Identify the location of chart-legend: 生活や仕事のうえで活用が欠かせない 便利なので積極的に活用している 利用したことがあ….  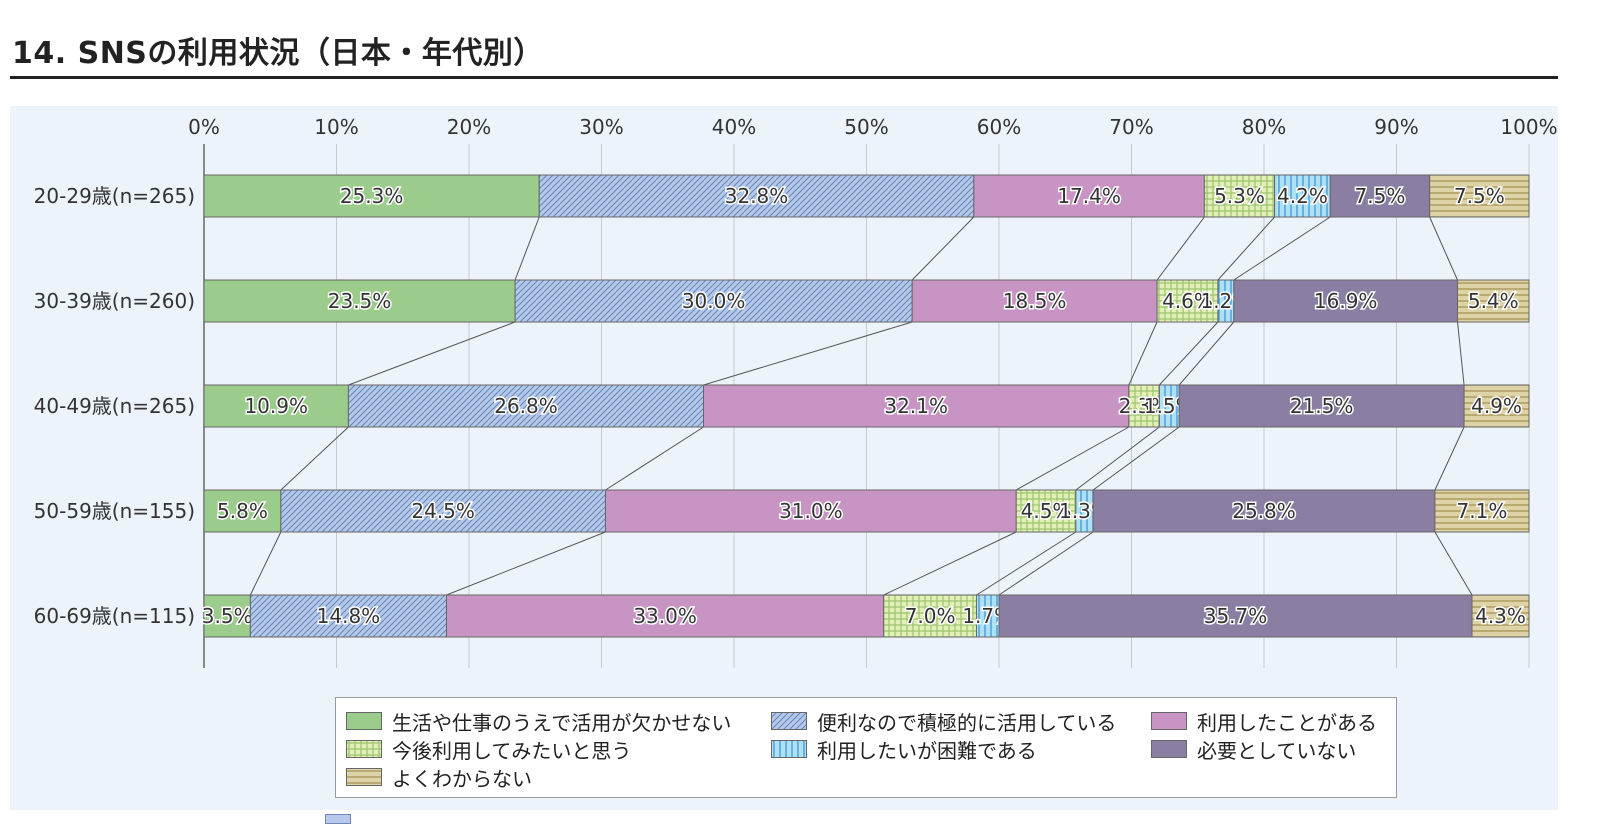
(866, 747).